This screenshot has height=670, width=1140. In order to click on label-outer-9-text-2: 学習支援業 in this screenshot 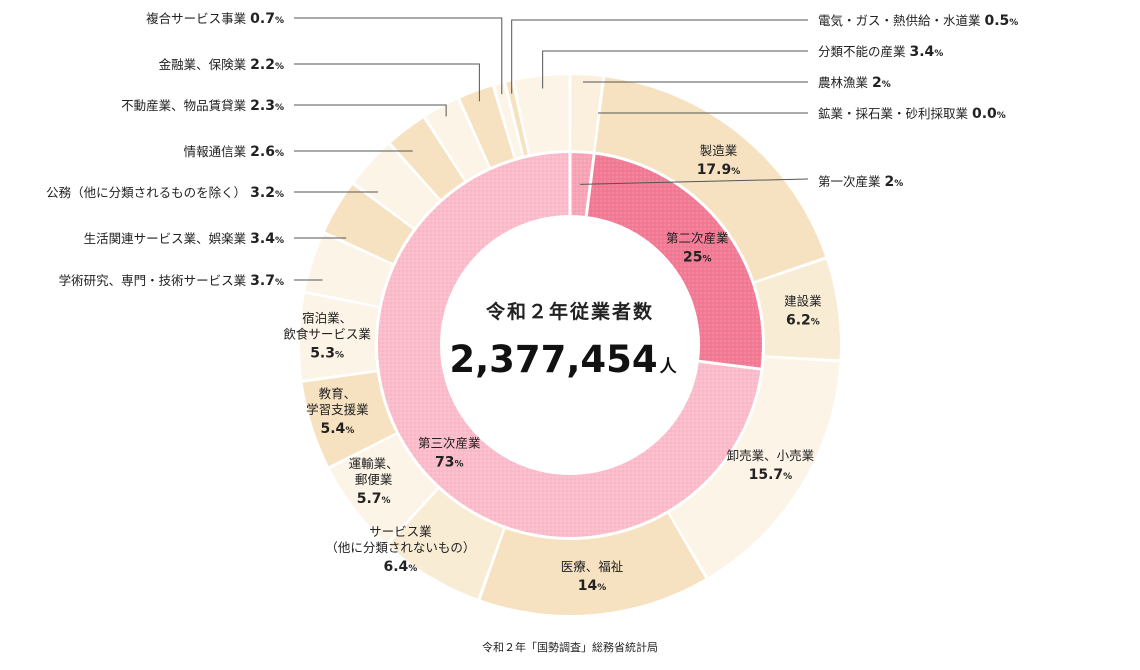, I will do `click(337, 409)`.